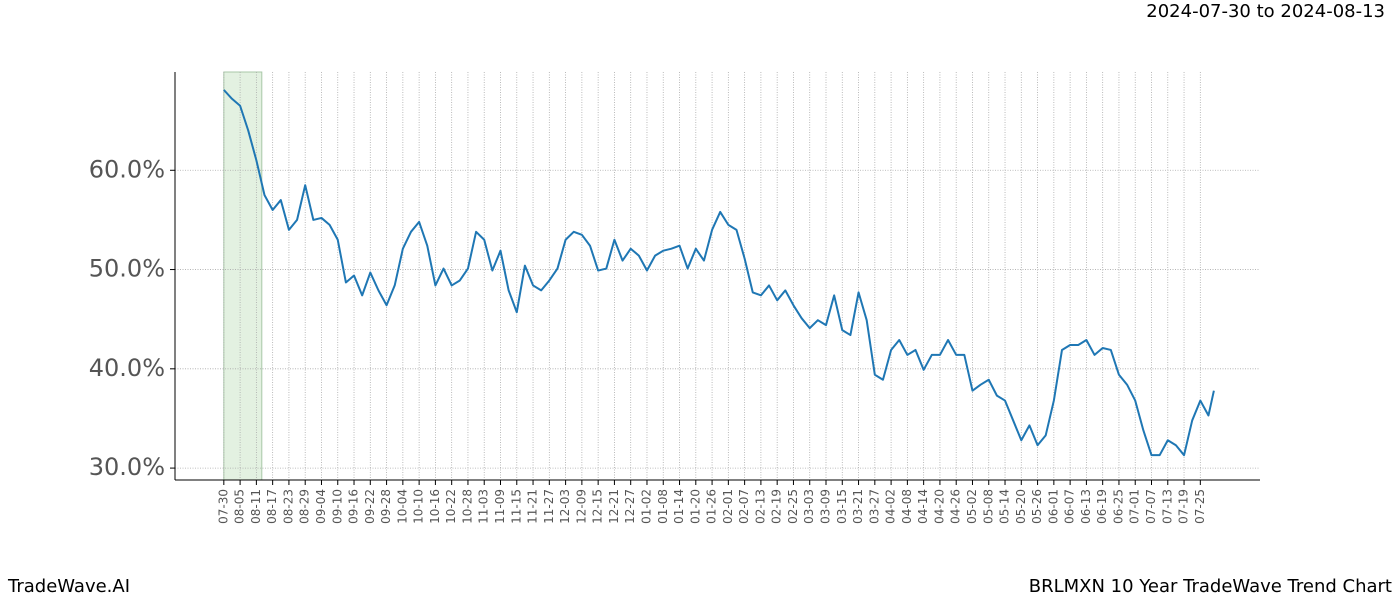 This screenshot has height=604, width=1400. Describe the element at coordinates (565, 506) in the screenshot. I see `x-tick-label: 12-03` at that location.